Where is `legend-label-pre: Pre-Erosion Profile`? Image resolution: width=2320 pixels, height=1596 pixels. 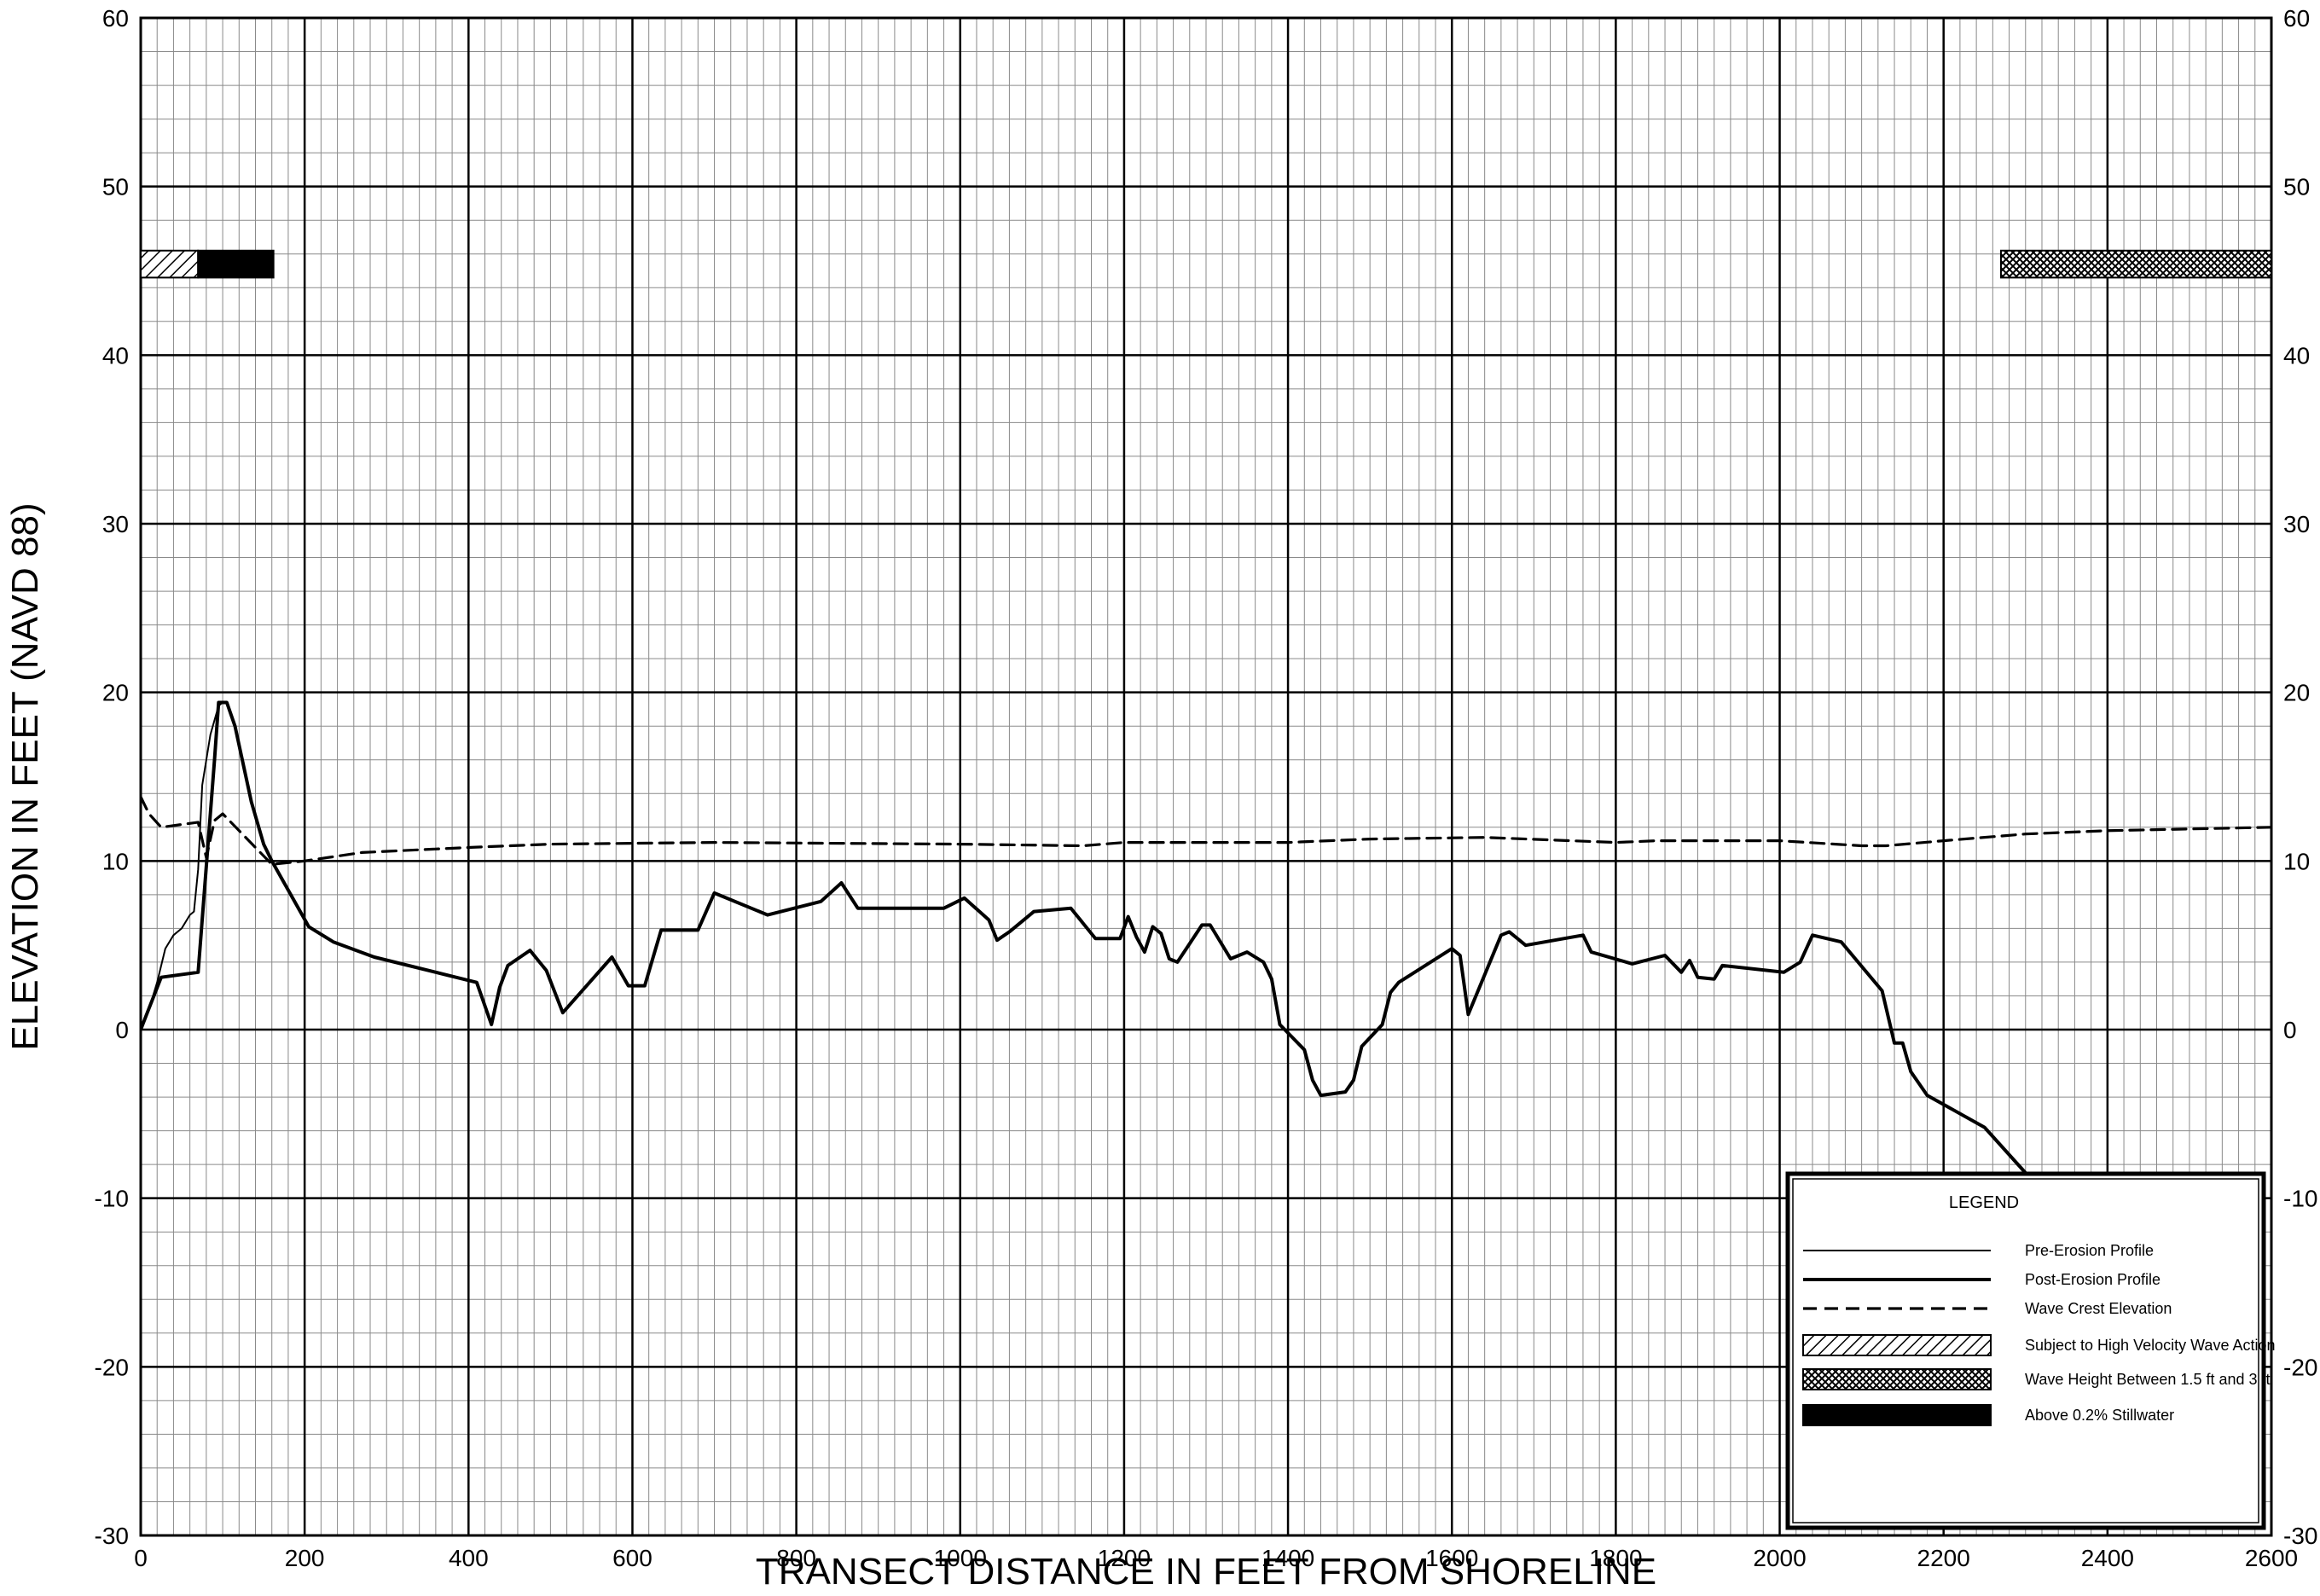
legend-label-pre: Pre-Erosion Profile is located at coordinates (2089, 1250).